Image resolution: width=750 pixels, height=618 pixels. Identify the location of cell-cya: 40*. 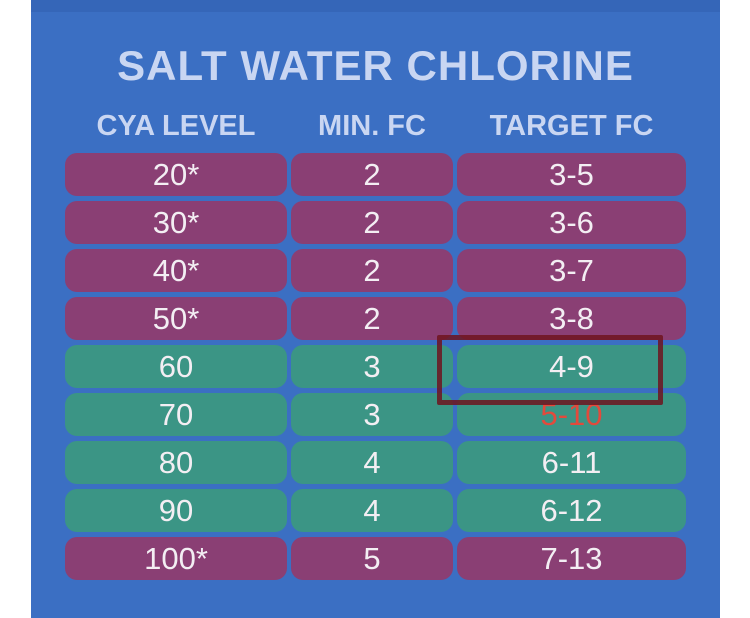
(176, 270).